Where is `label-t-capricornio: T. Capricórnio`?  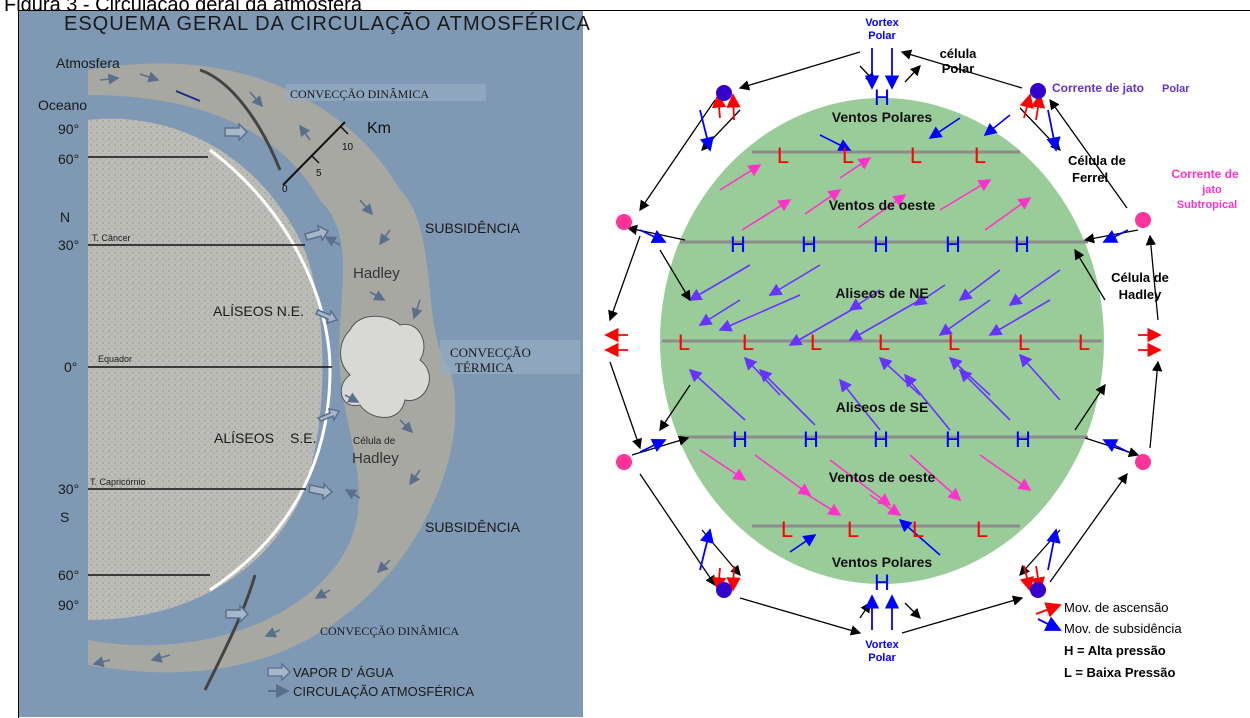 label-t-capricornio: T. Capricórnio is located at coordinates (118, 482).